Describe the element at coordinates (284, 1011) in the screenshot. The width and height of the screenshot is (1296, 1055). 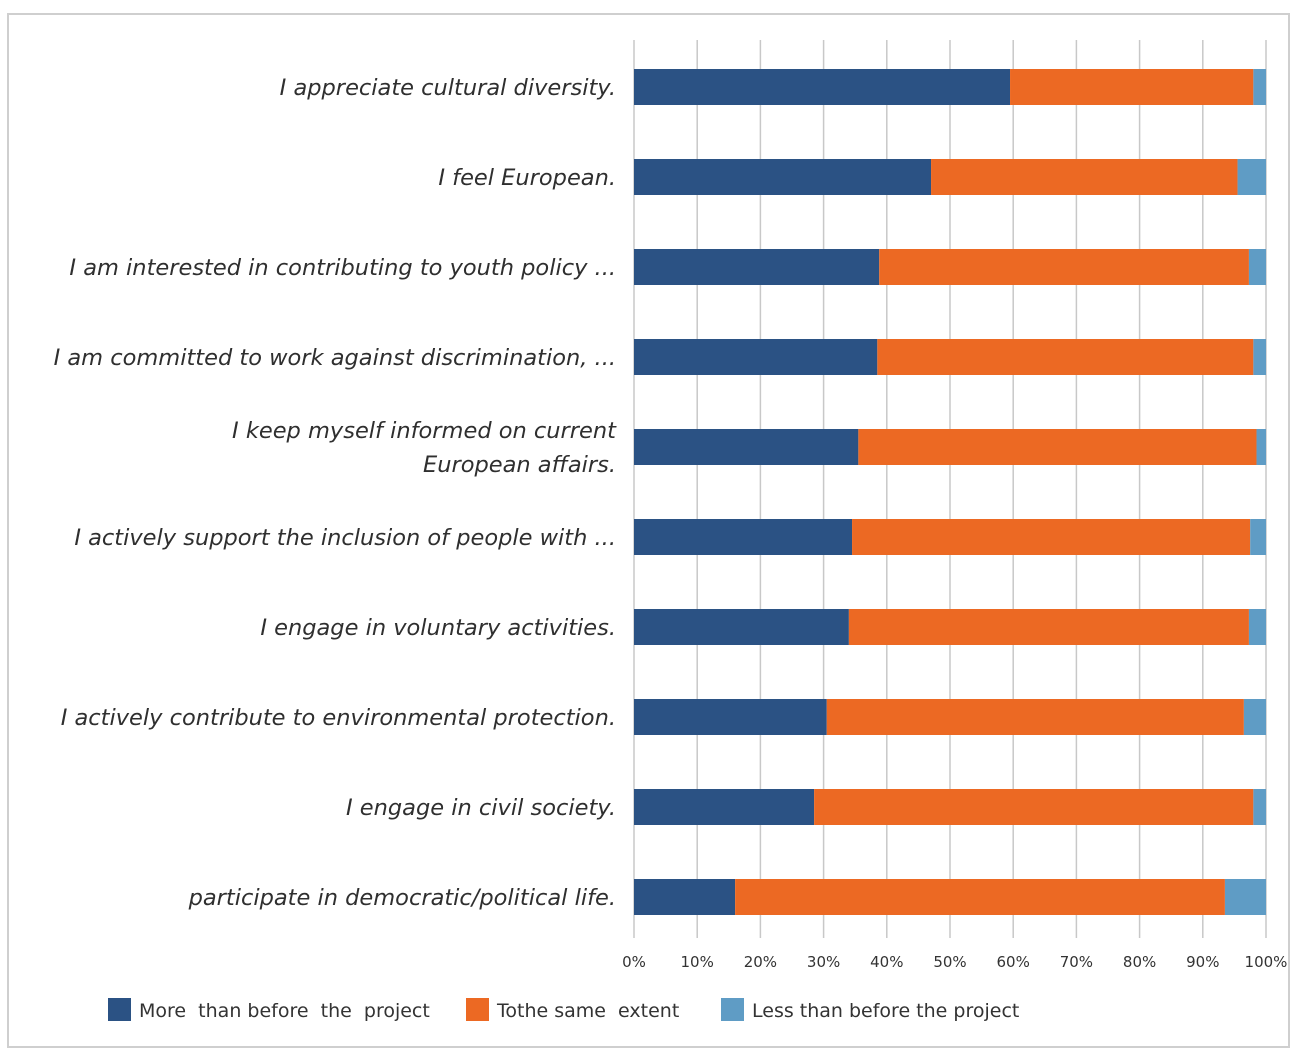
I see `legend-label: More than before the project` at that location.